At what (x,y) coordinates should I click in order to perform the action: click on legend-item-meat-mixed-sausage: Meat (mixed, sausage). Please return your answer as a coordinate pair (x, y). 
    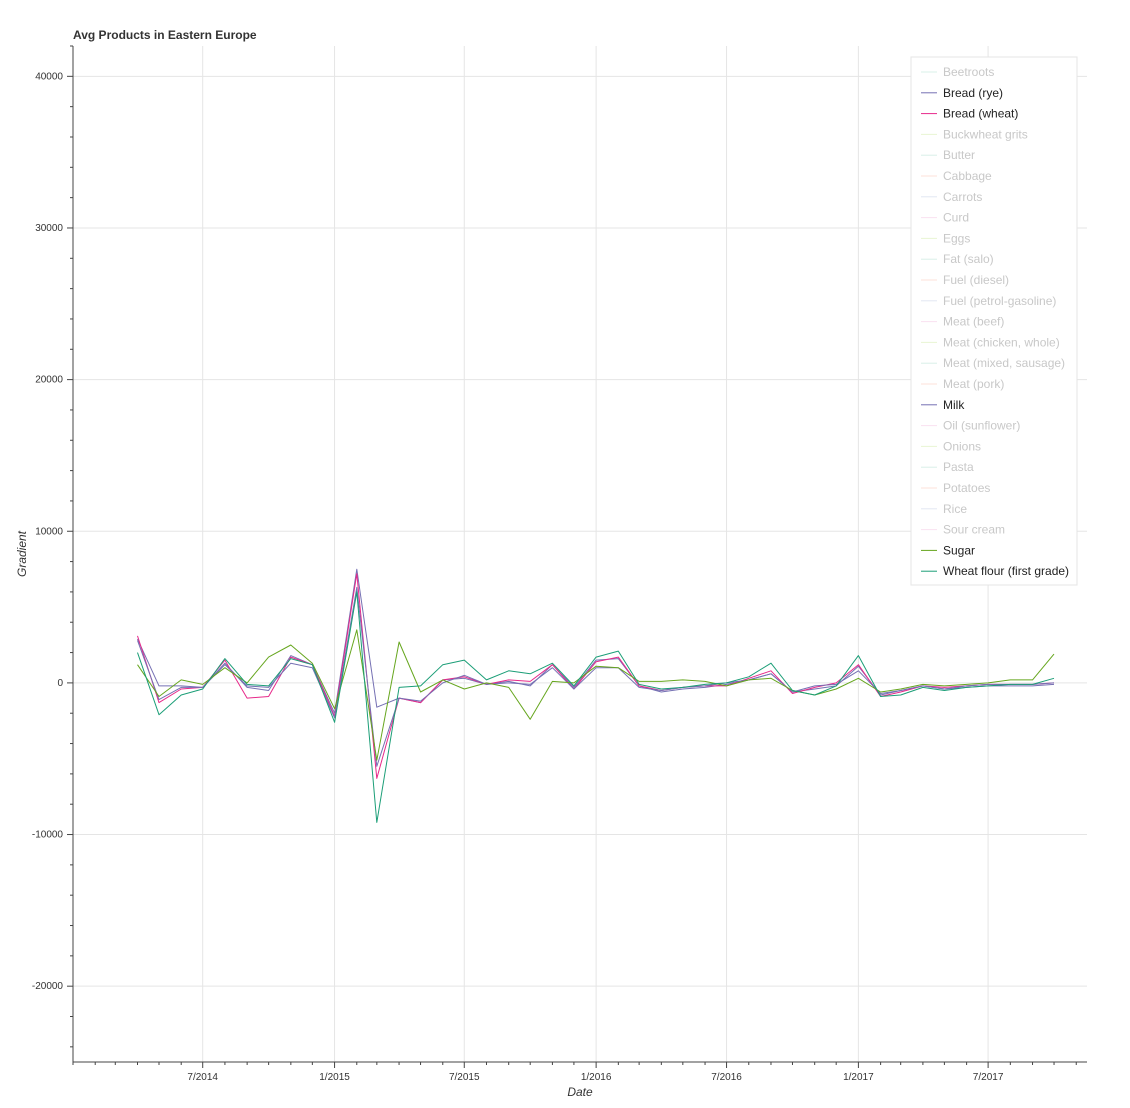
    Looking at the image, I should click on (1004, 363).